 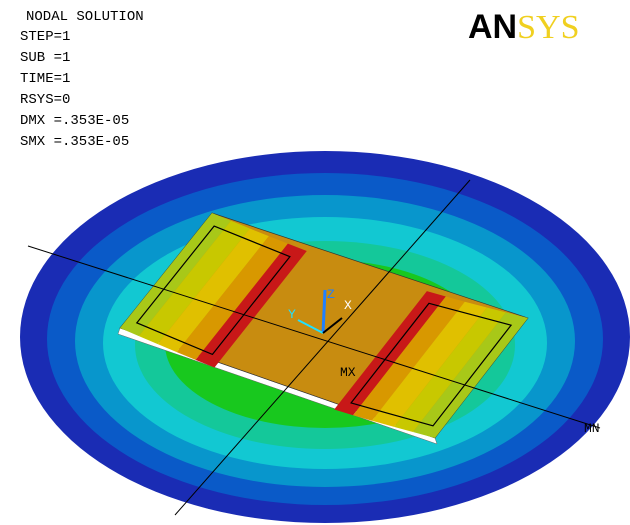 What do you see at coordinates (548, 27) in the screenshot?
I see `logo-part: SYS` at bounding box center [548, 27].